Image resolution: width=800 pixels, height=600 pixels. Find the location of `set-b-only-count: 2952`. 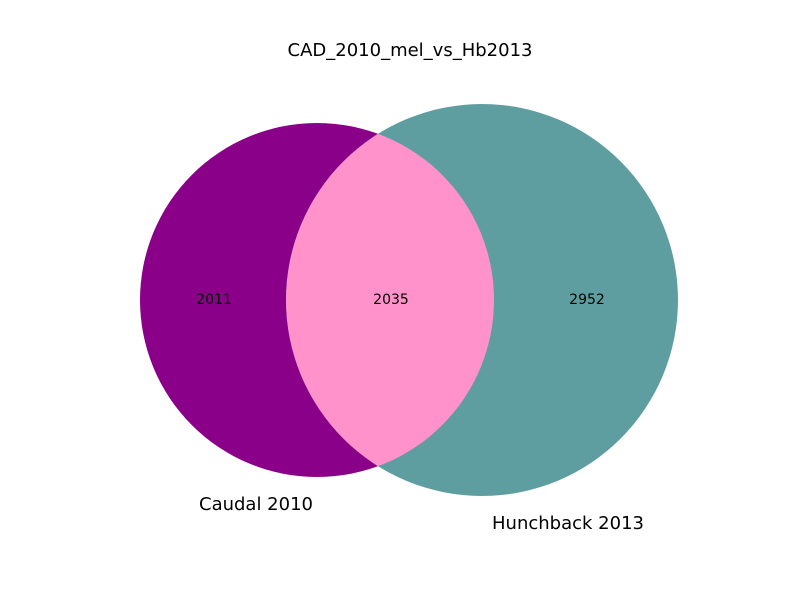

set-b-only-count: 2952 is located at coordinates (587, 300).